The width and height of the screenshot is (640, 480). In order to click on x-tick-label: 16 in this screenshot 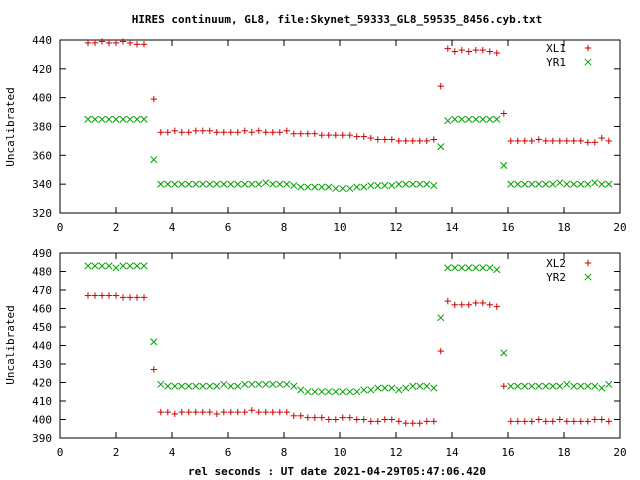, I will do `click(507, 227)`.